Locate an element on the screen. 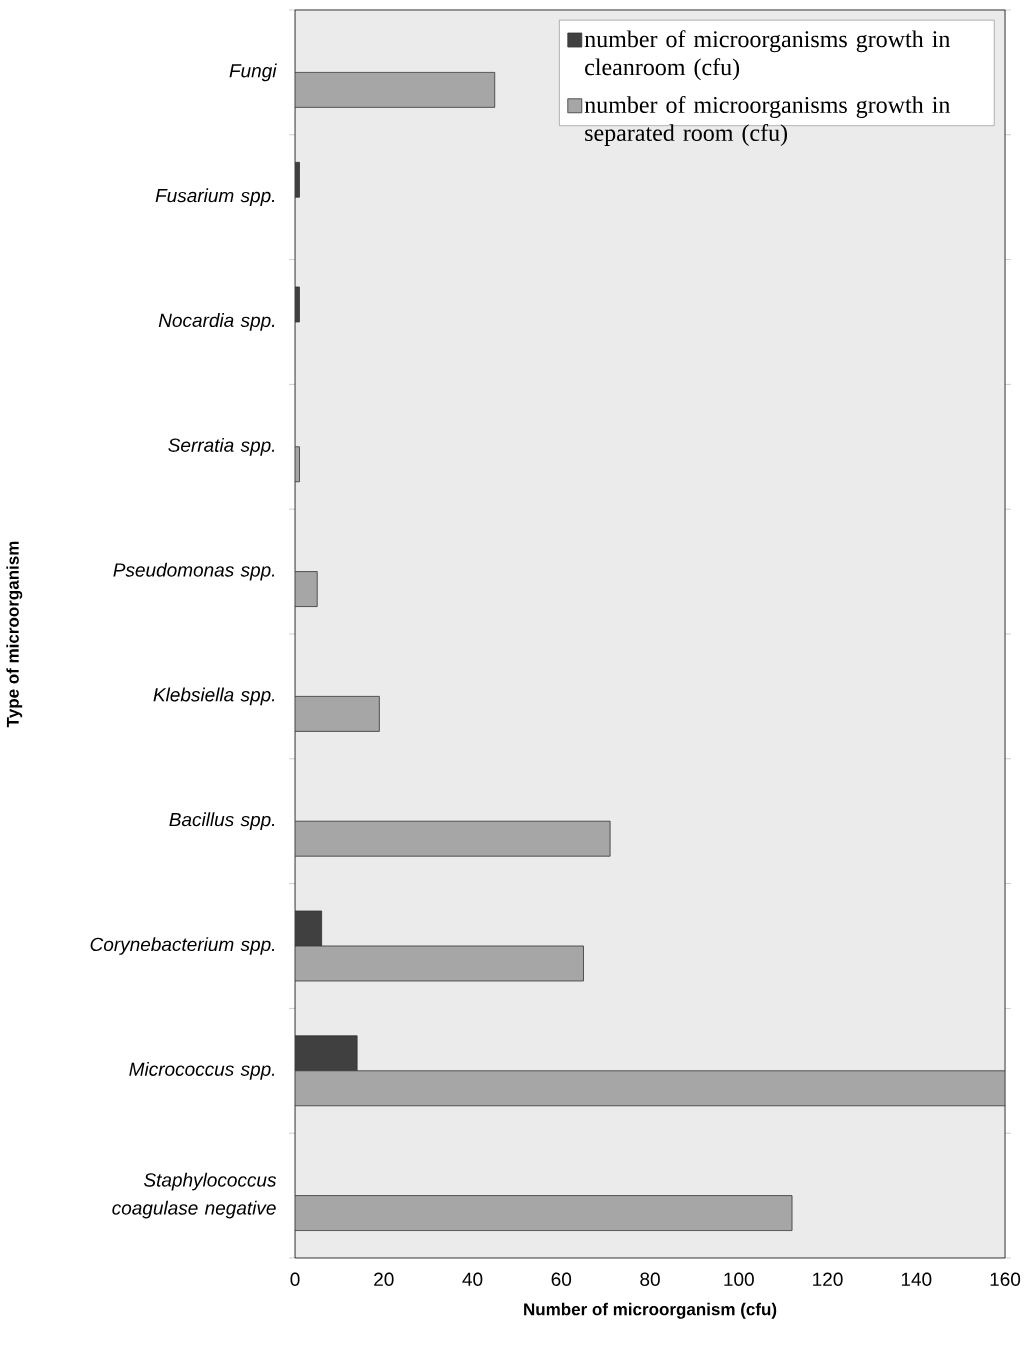 This screenshot has height=1352, width=1030. legend-label: number of microorganisms growth in cleanroom (cfu) is located at coordinates (767, 55).